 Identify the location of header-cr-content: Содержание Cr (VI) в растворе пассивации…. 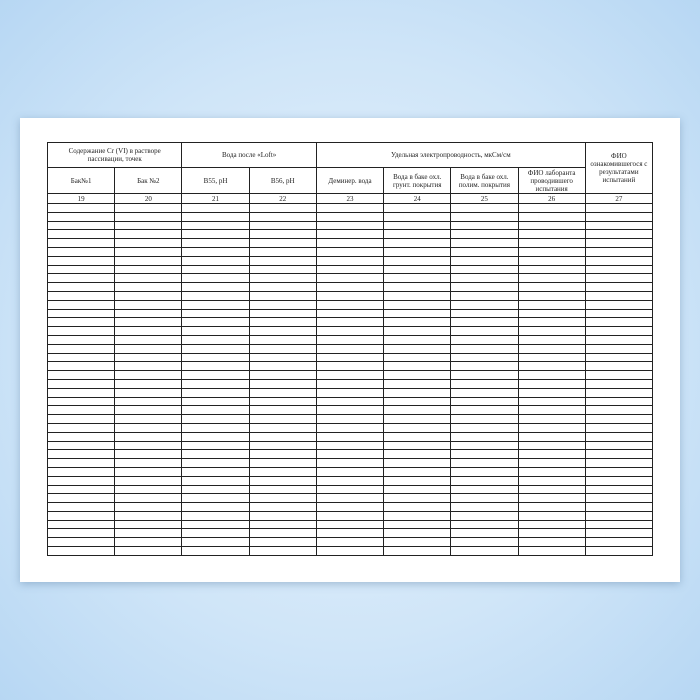
(114, 155).